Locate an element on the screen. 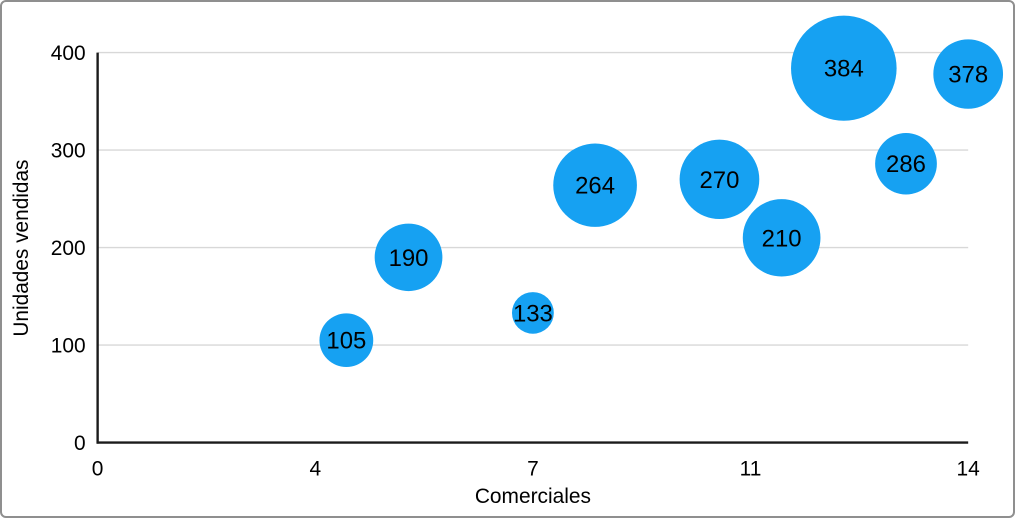 This screenshot has height=518, width=1015. bubble-value-label: 270 is located at coordinates (720, 180).